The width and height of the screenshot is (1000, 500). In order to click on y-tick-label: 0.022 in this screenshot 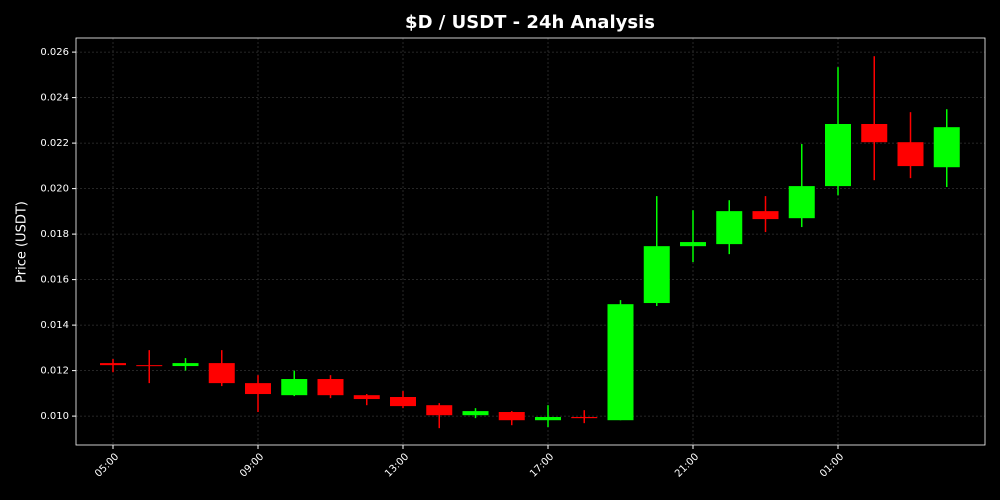, I will do `click(54, 143)`.